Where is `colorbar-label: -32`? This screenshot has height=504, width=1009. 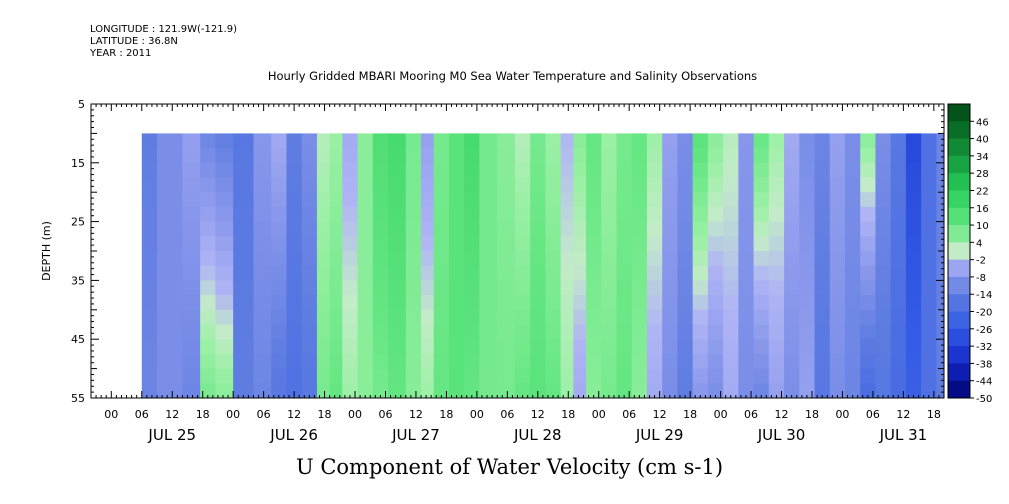
colorbar-label: -32 is located at coordinates (984, 347).